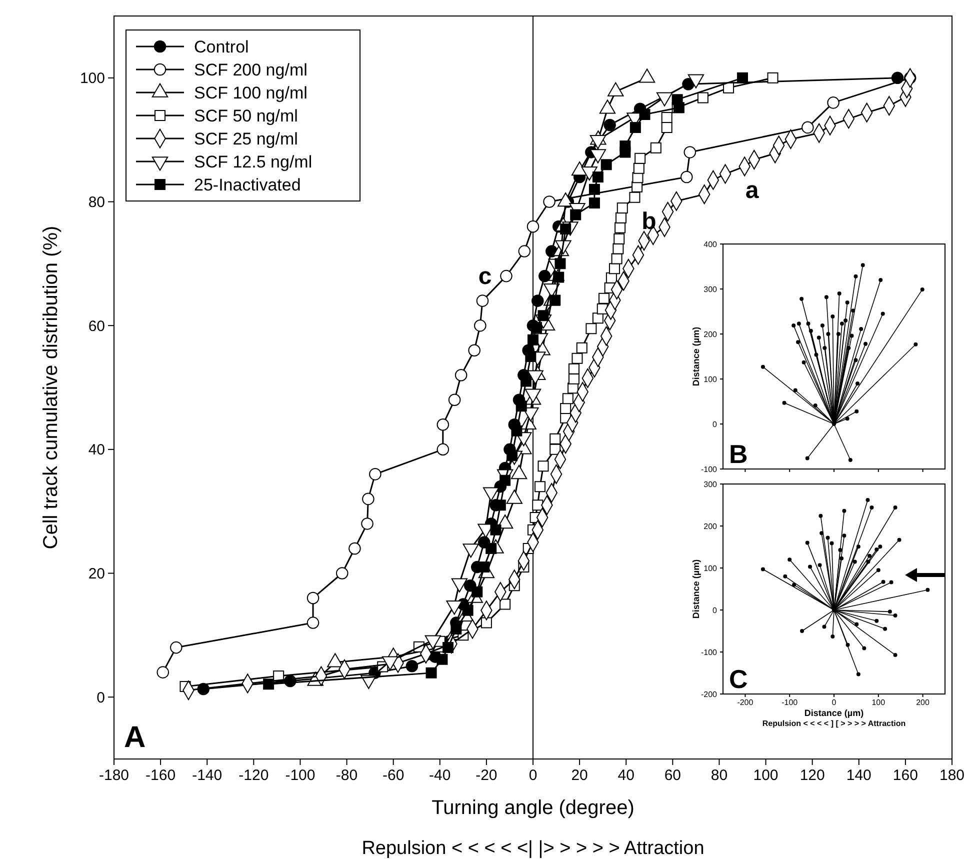  Describe the element at coordinates (738, 679) in the screenshot. I see `annotation: C` at that location.